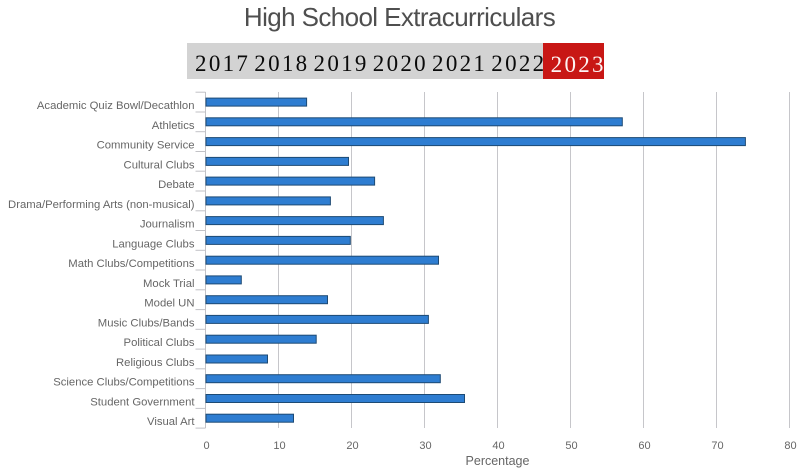 The height and width of the screenshot is (476, 811). Describe the element at coordinates (159, 165) in the screenshot. I see `svg-text: Cultural Clubs` at that location.